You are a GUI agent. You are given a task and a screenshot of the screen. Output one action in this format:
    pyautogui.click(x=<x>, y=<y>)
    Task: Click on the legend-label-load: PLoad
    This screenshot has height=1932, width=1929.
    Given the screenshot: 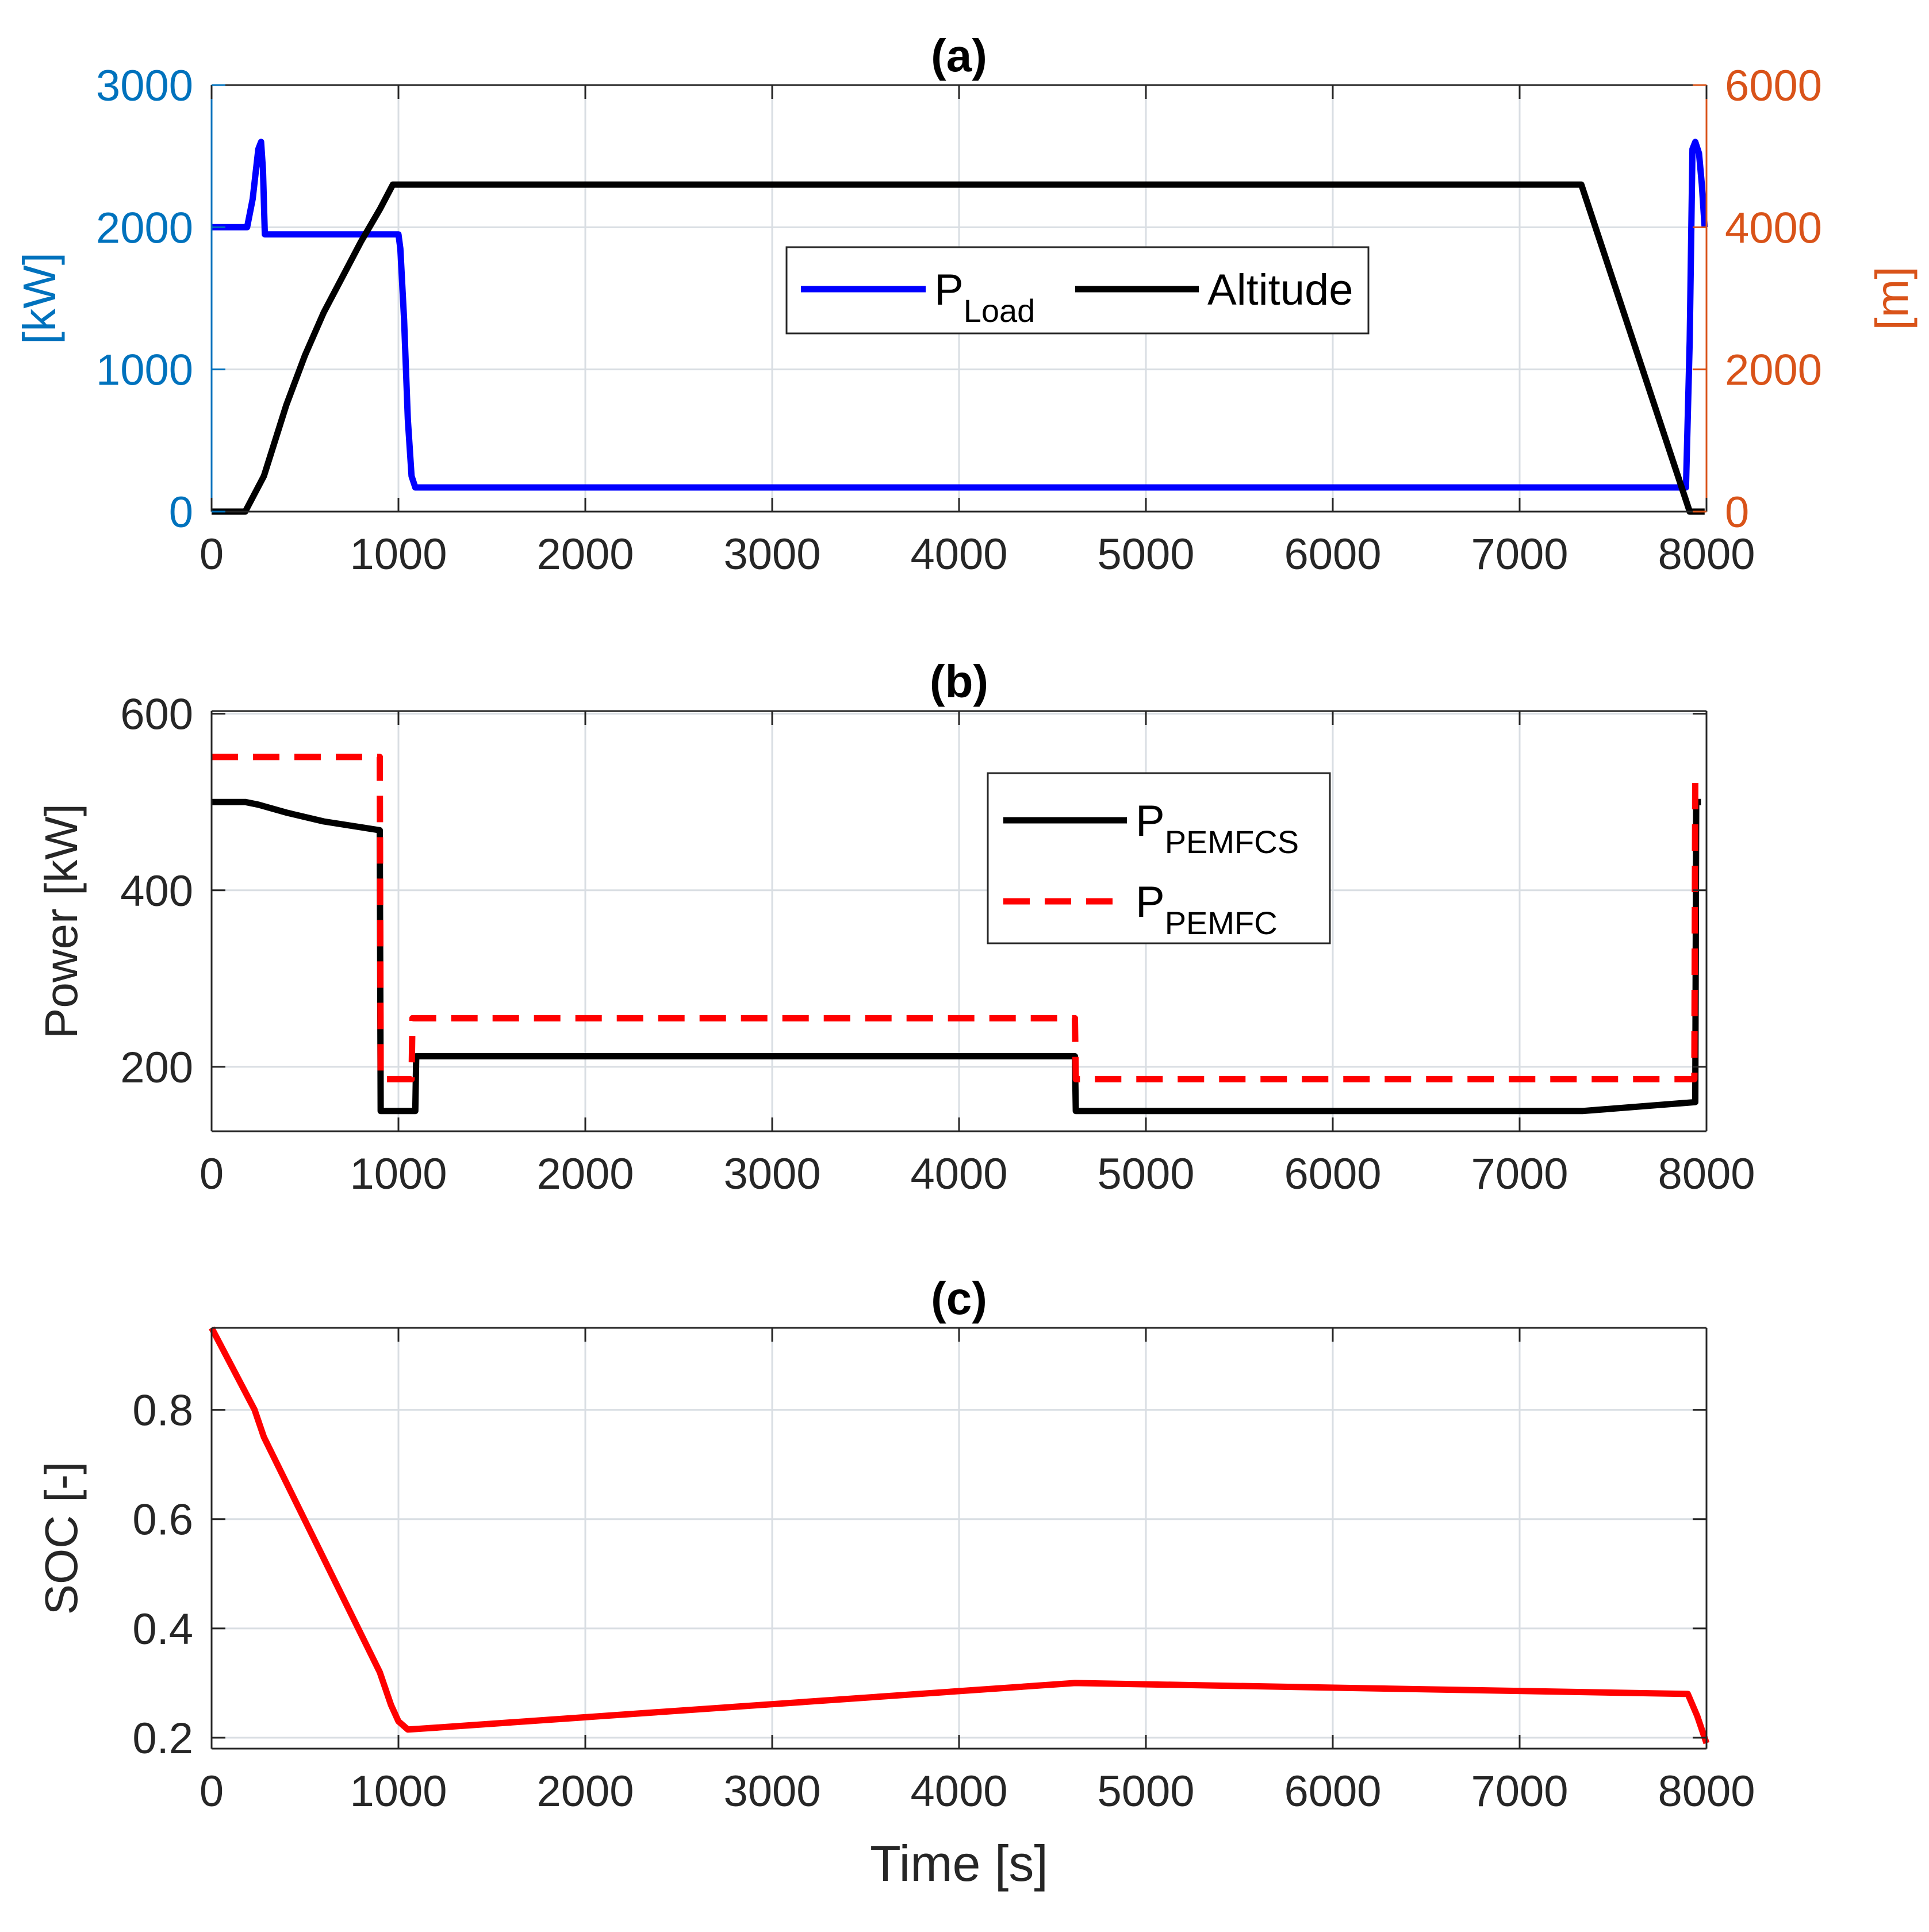 What is the action you would take?
    pyautogui.click(x=985, y=297)
    